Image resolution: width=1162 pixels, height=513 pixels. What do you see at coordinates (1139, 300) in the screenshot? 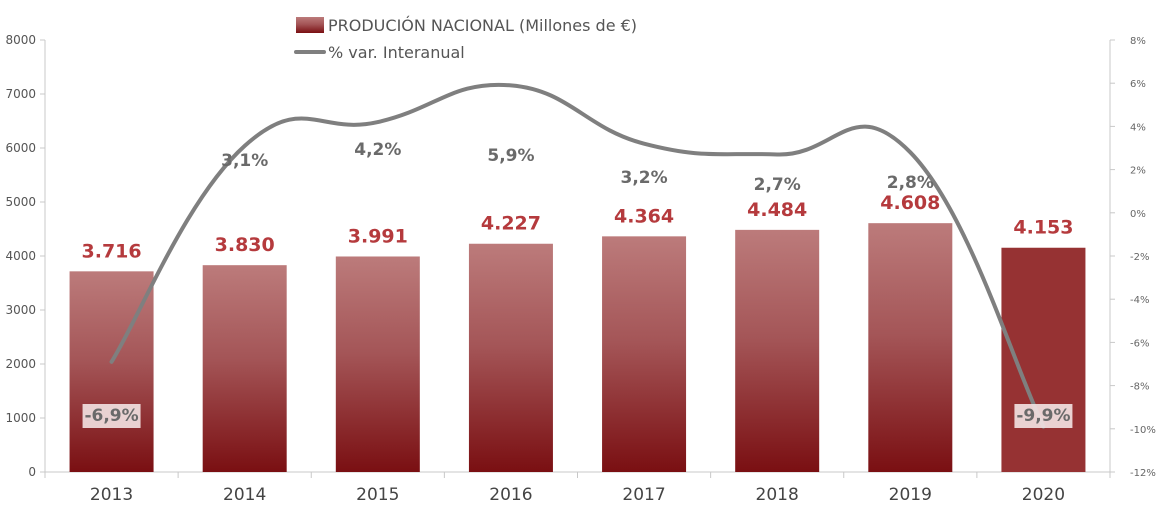
I see `right-tick-label: -4%` at bounding box center [1139, 300].